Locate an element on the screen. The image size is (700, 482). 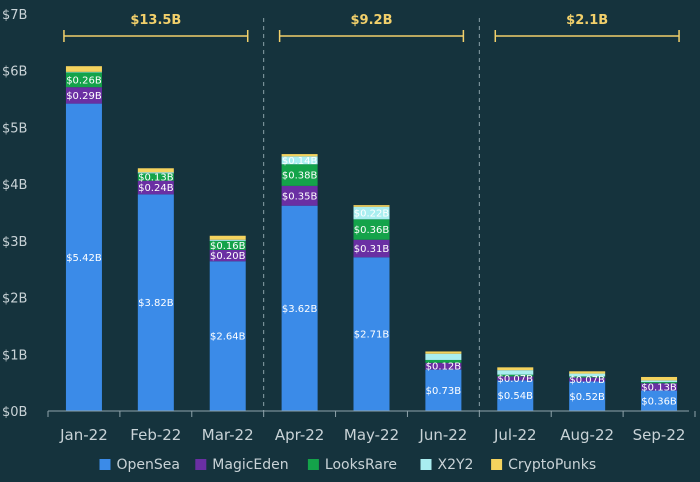
data-label: $0.16B is located at coordinates (228, 246).